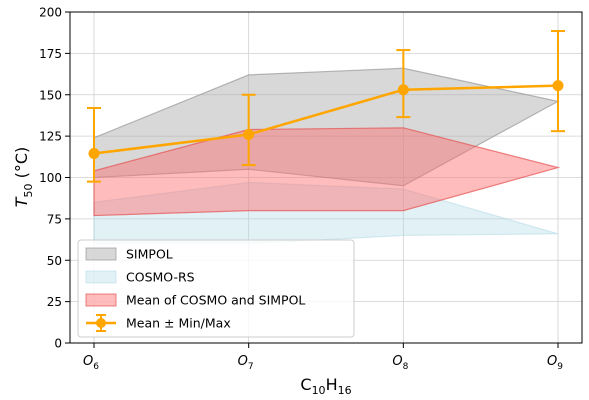  What do you see at coordinates (326, 119) in the screenshot?
I see `mean-line` at bounding box center [326, 119].